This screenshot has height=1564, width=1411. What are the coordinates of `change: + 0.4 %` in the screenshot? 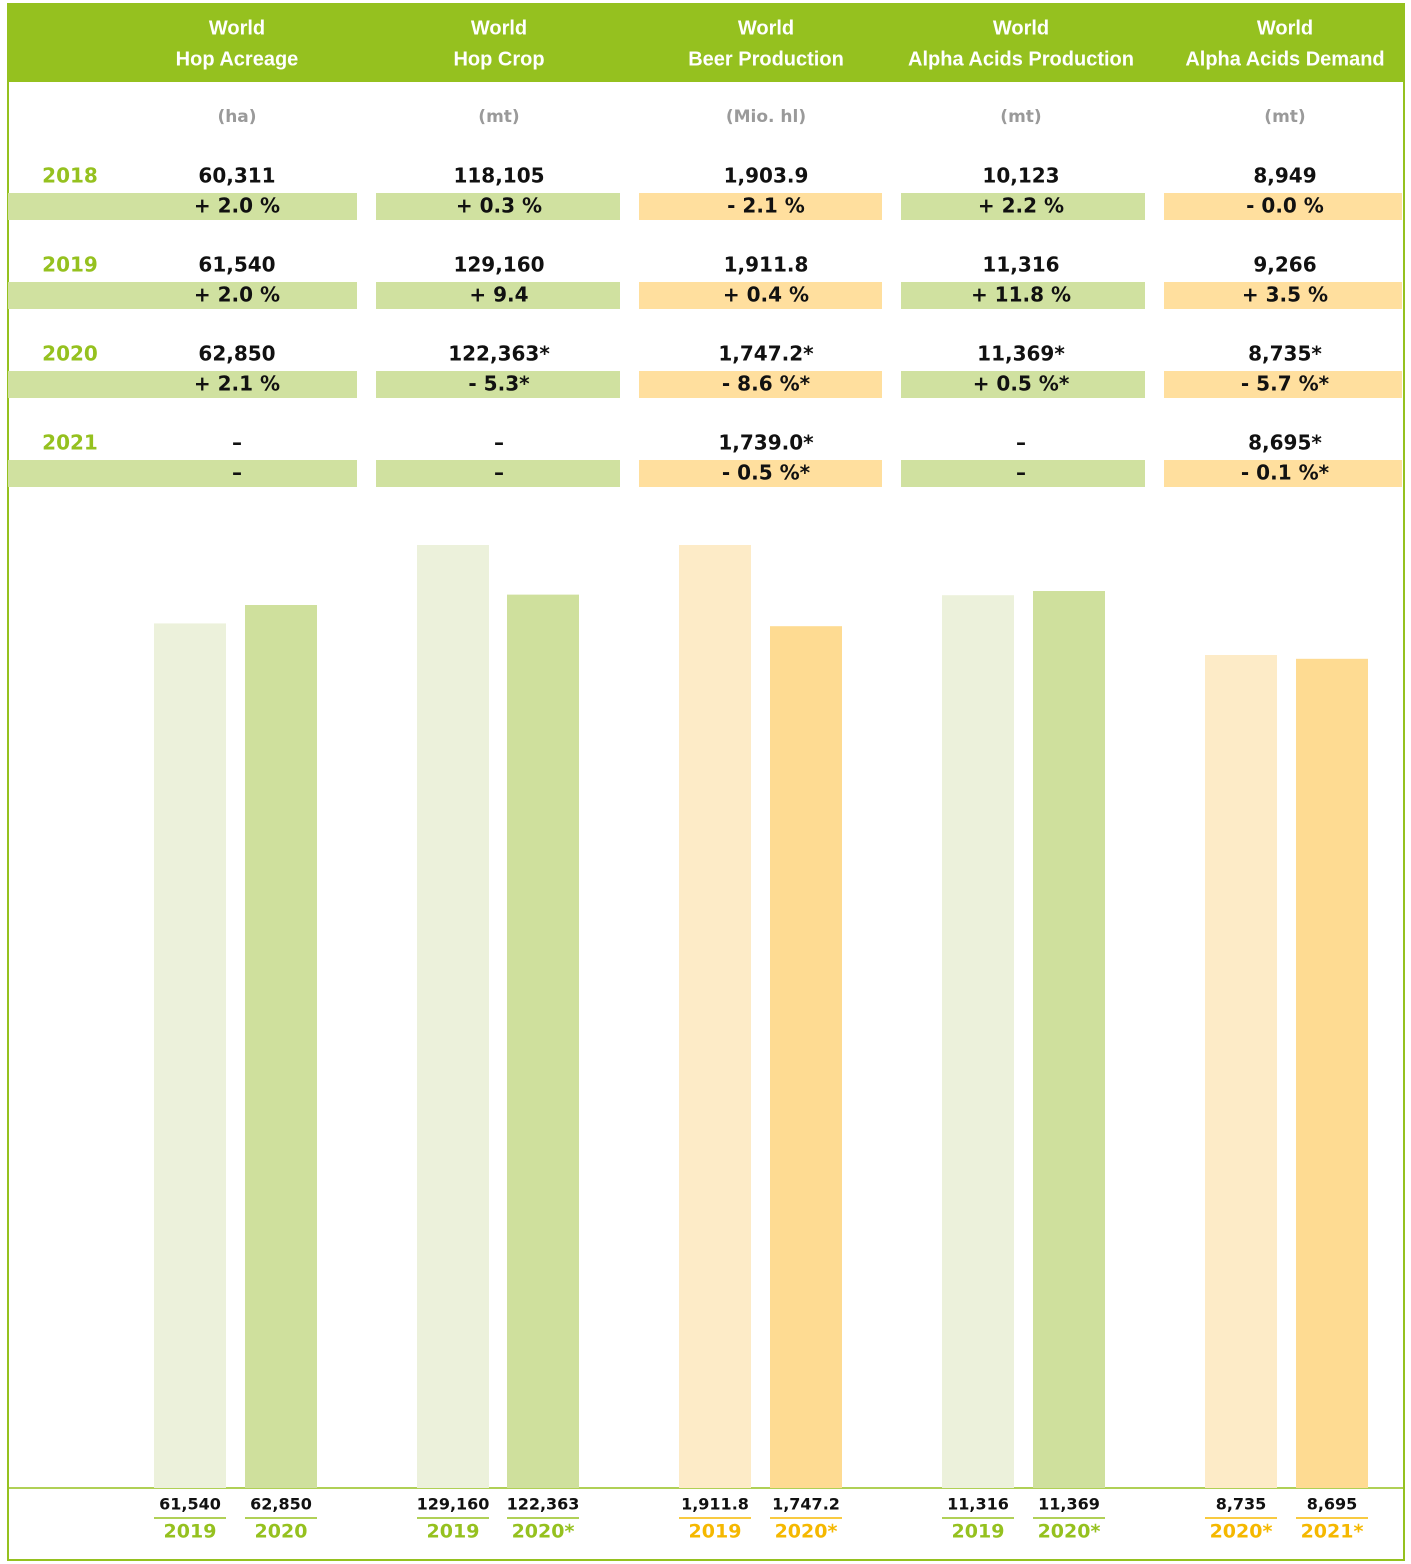 It's located at (766, 295).